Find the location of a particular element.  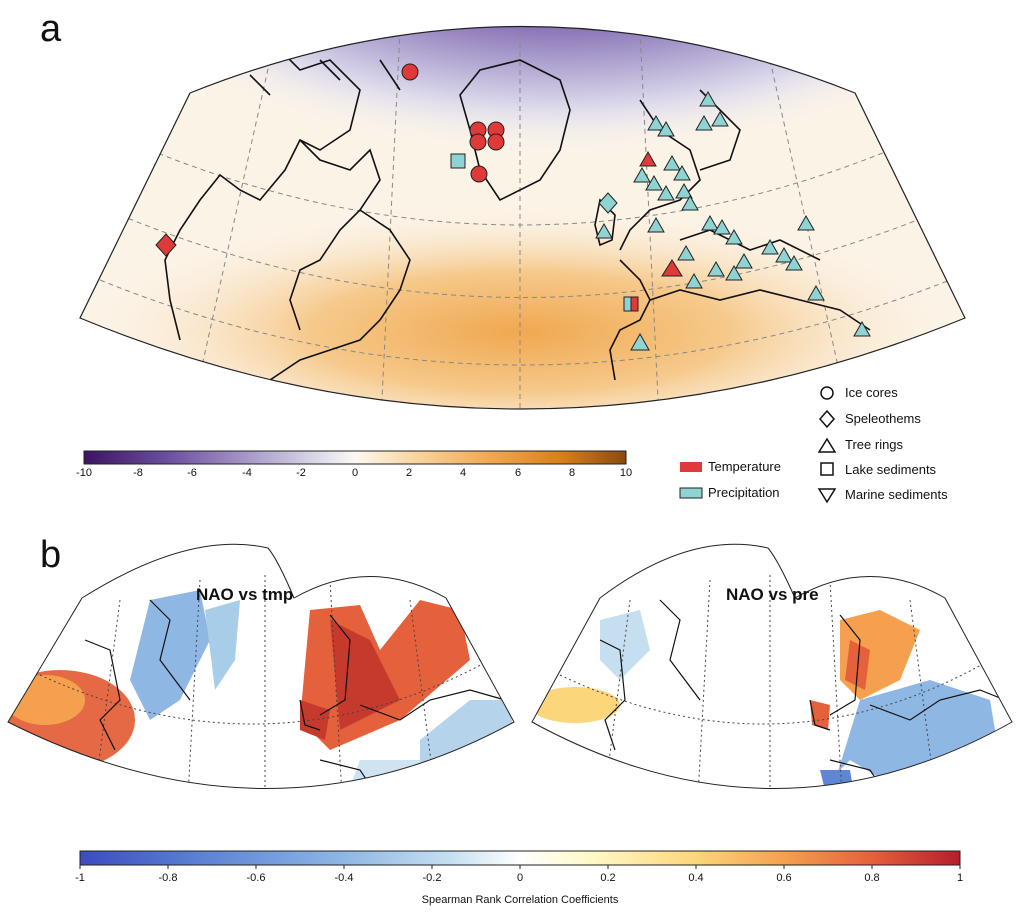

colorbar-a-tick: 10 is located at coordinates (626, 473).